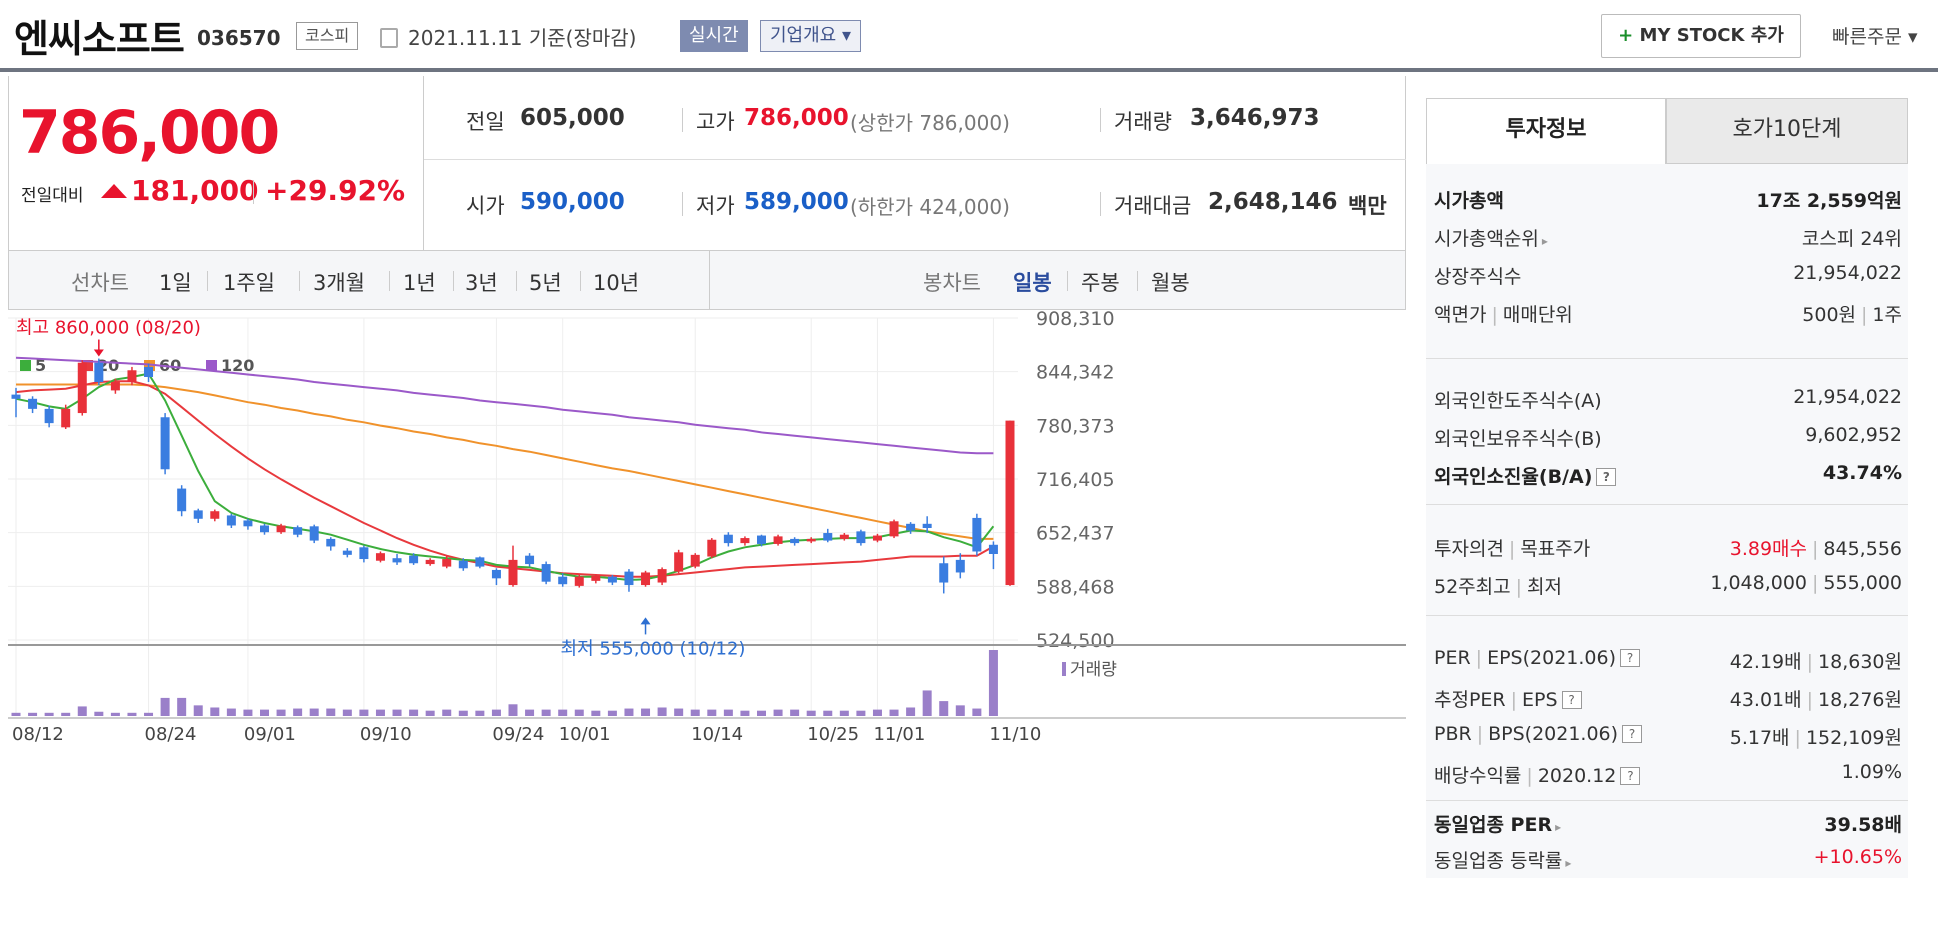 The width and height of the screenshot is (1938, 938). Describe the element at coordinates (714, 36) in the screenshot. I see `realtime-button: 실시간` at that location.